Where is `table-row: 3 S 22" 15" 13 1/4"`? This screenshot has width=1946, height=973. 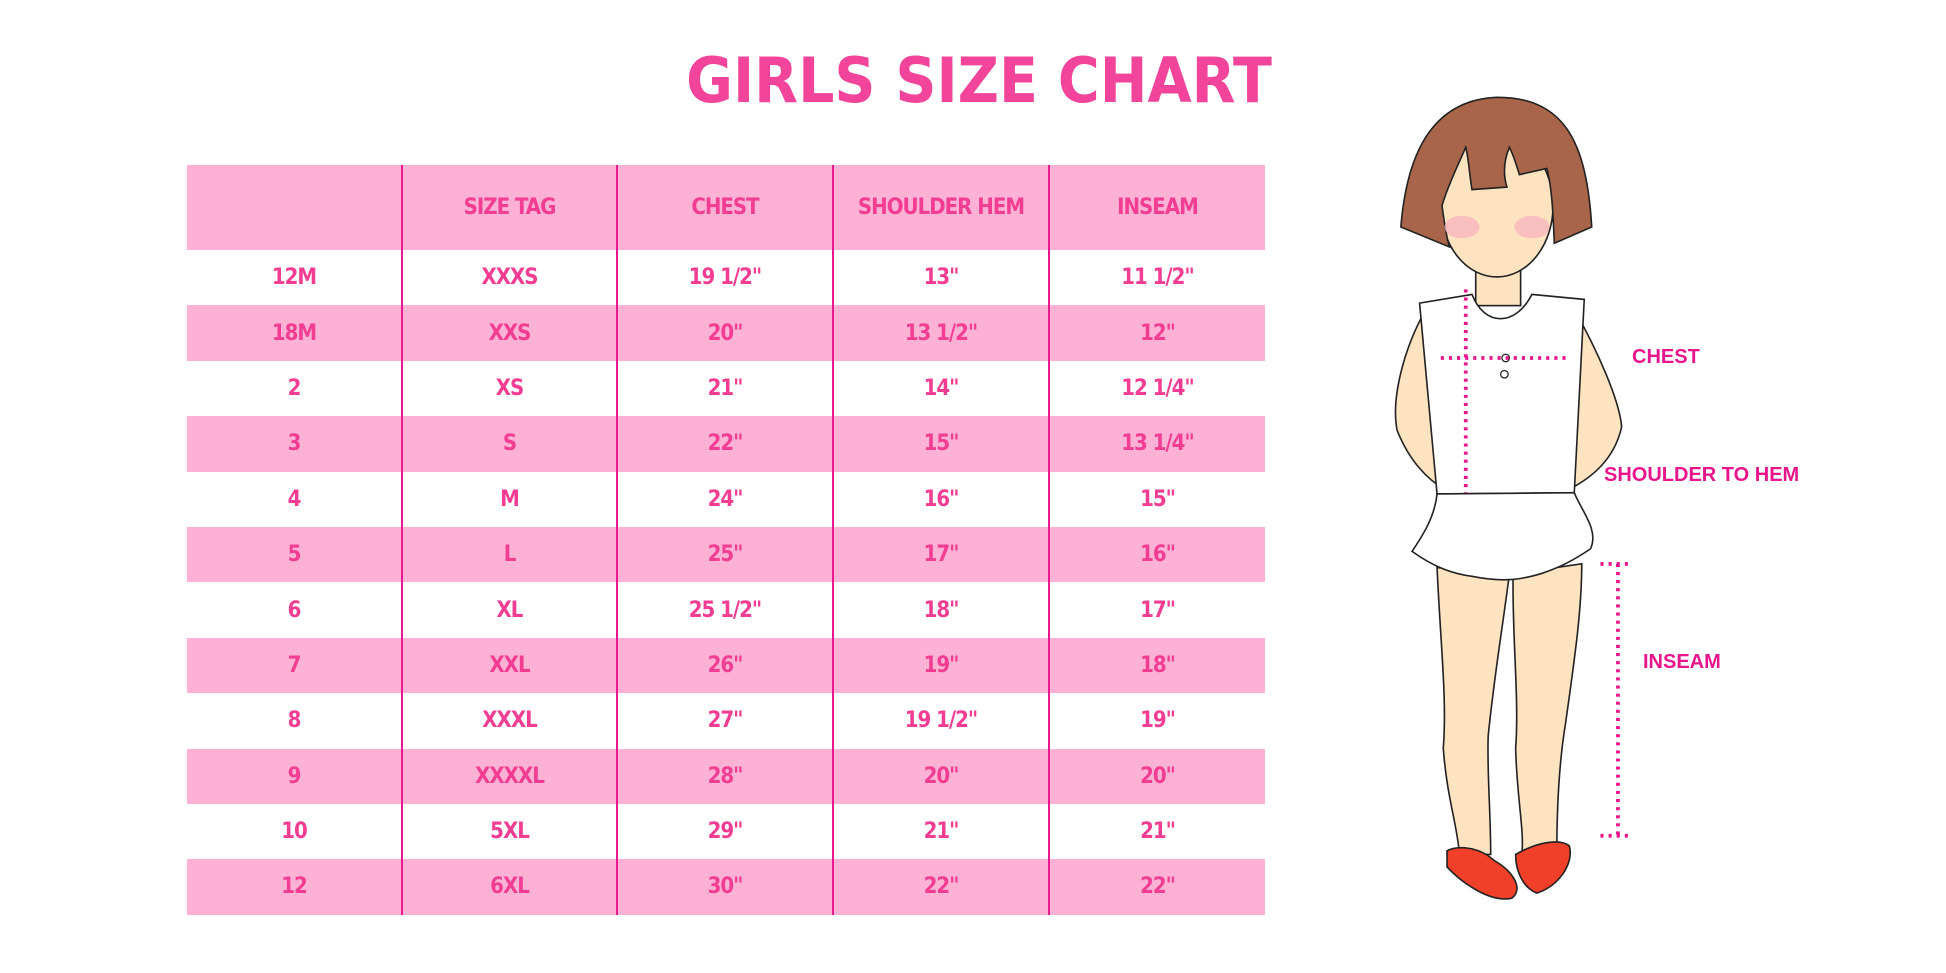 table-row: 3 S 22" 15" 13 1/4" is located at coordinates (726, 444).